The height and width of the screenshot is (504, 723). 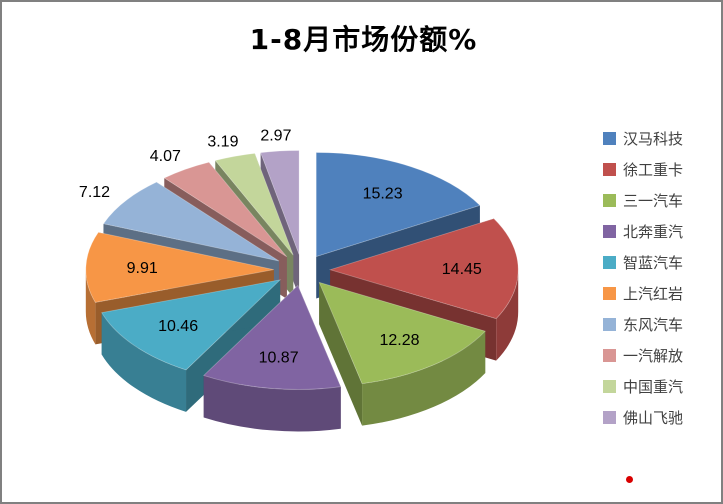 I want to click on legend-label: 徐工重卡, so click(x=653, y=171).